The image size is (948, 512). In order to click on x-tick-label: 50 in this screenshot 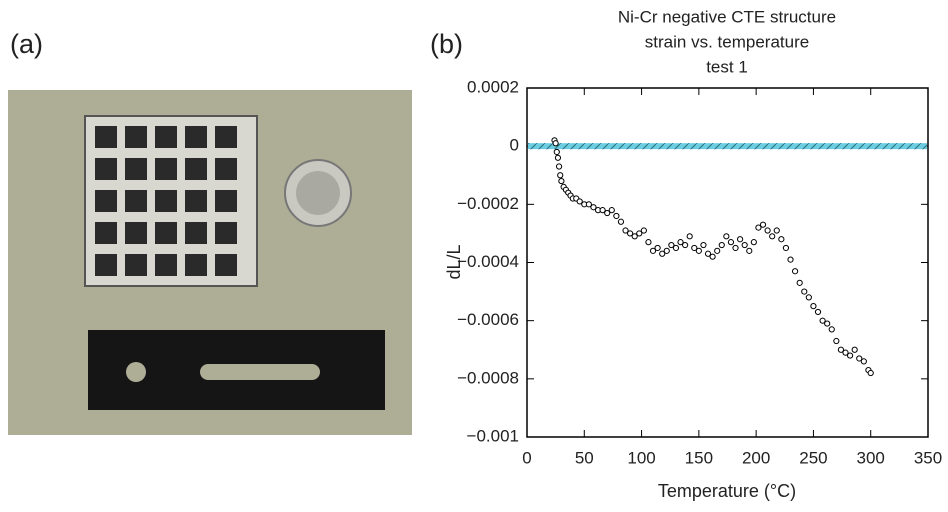, I will do `click(584, 457)`.